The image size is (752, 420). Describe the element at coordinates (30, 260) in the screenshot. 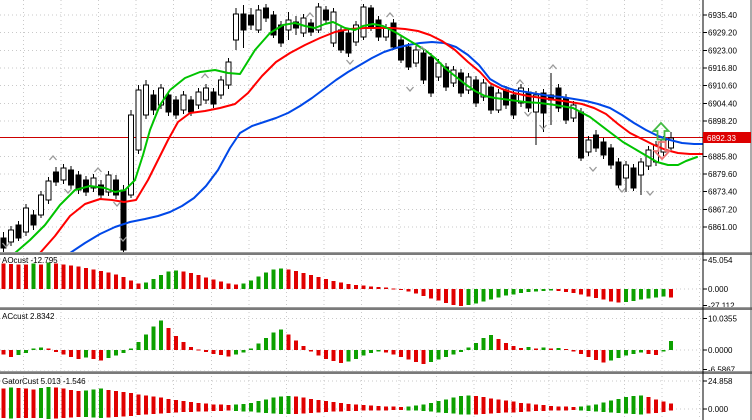

I see `indicator-label-aocust: AOcust -12.795` at that location.